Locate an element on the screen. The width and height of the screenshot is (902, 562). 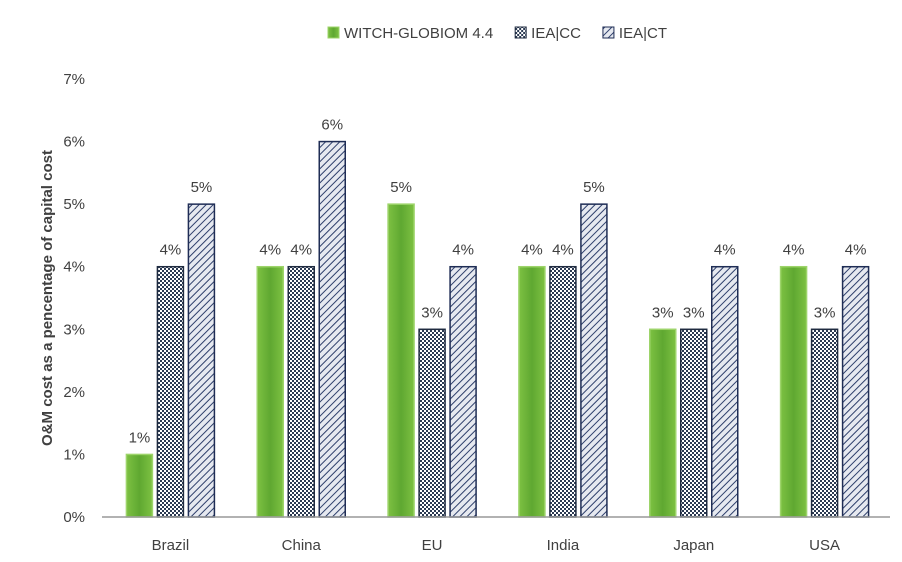
y-tick-label: 2% is located at coordinates (74, 392).